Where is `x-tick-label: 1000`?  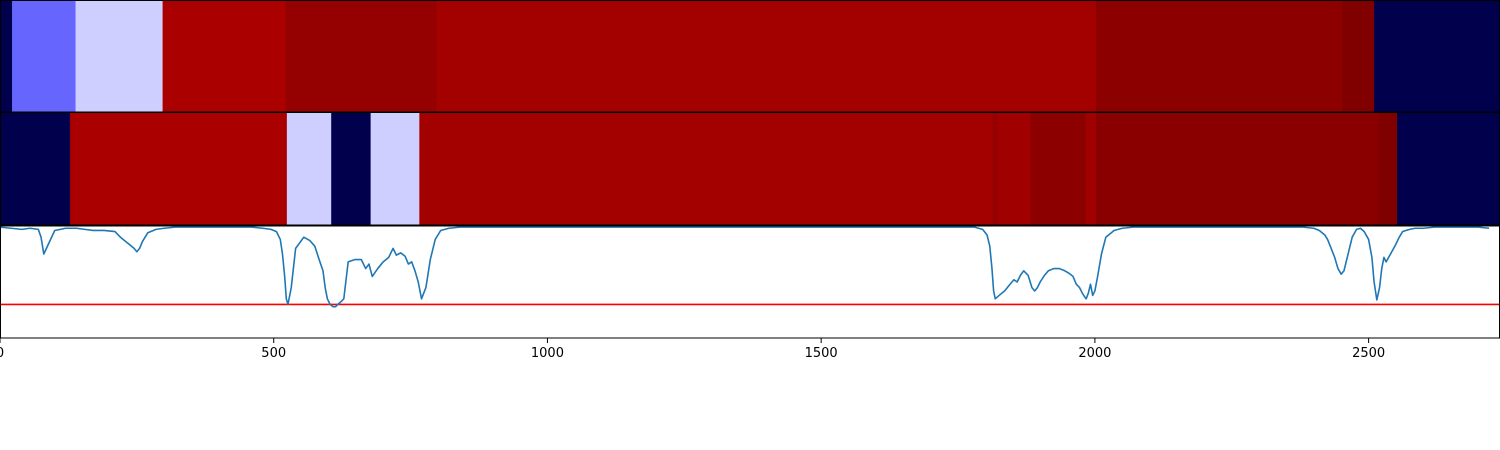 x-tick-label: 1000 is located at coordinates (547, 353).